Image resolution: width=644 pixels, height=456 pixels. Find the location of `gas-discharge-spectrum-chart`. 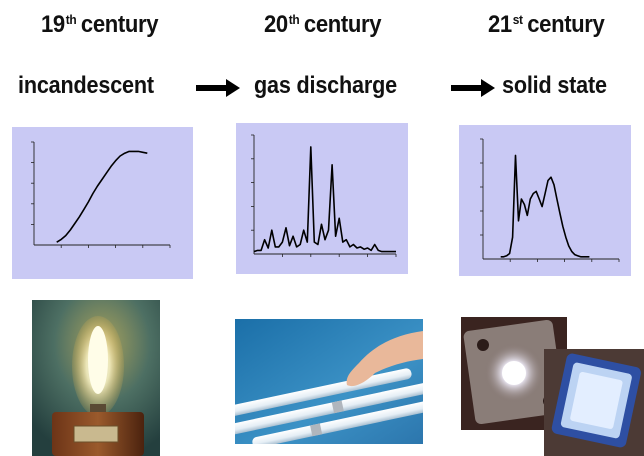

gas-discharge-spectrum-chart is located at coordinates (322, 198).